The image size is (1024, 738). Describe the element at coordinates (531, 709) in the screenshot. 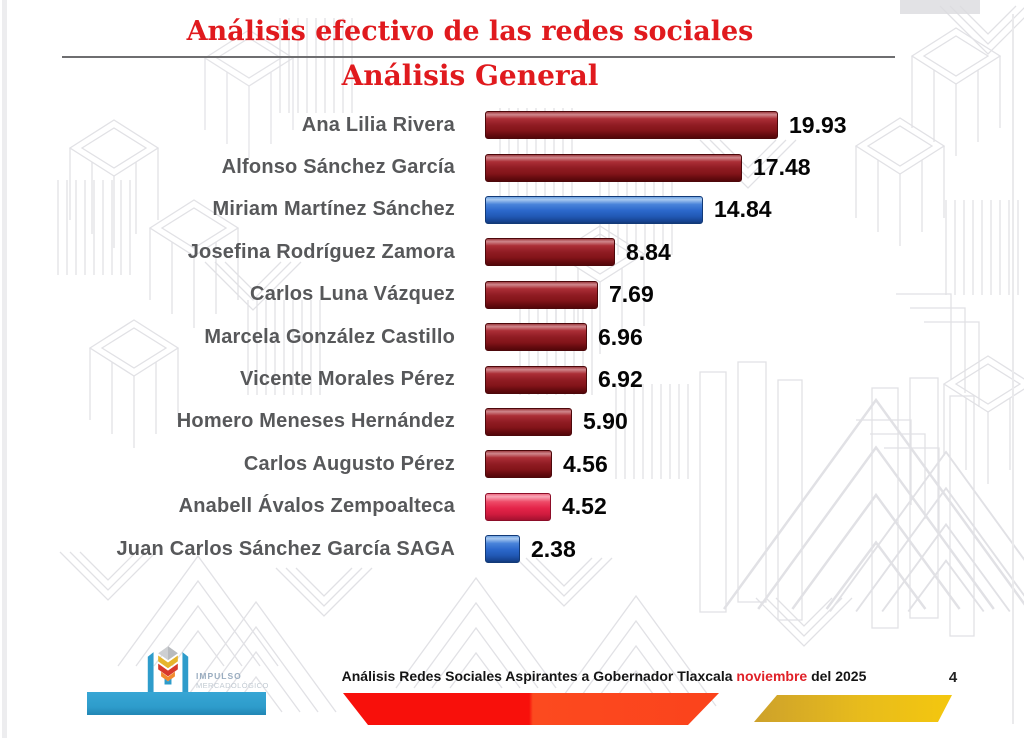

I see `red-ribbon` at that location.